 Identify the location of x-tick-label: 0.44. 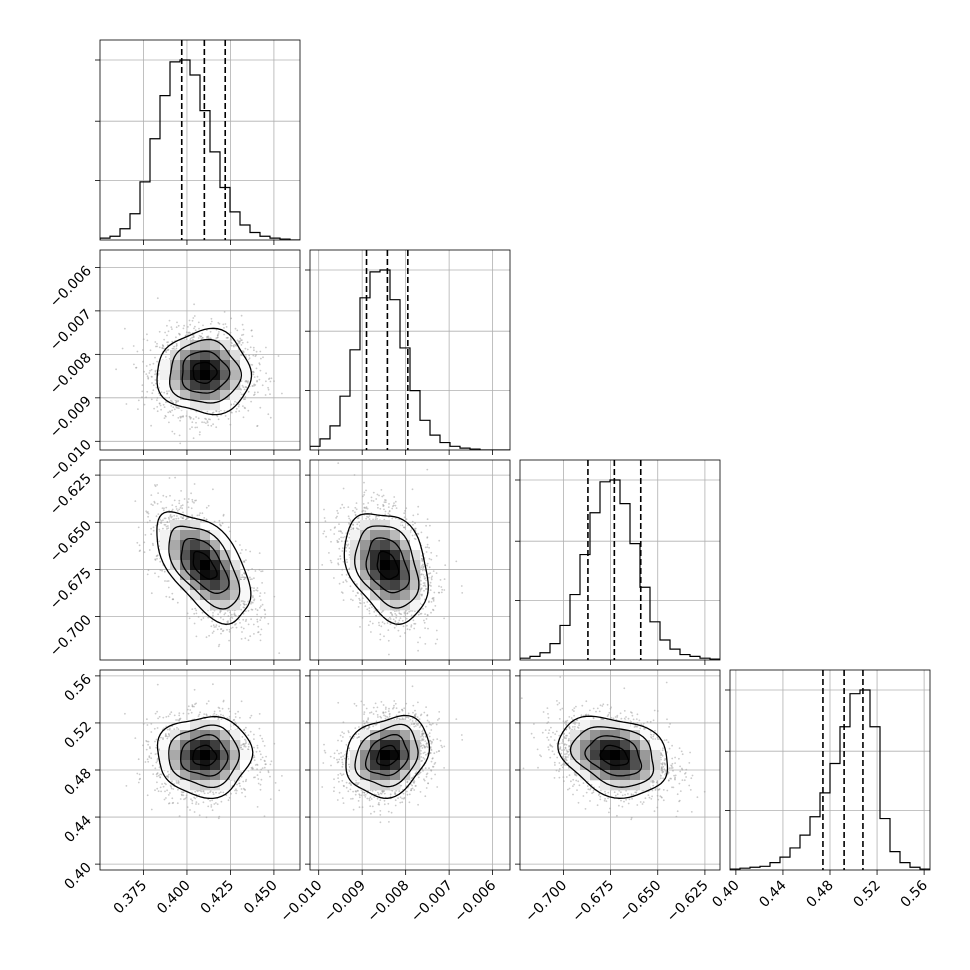
(772, 893).